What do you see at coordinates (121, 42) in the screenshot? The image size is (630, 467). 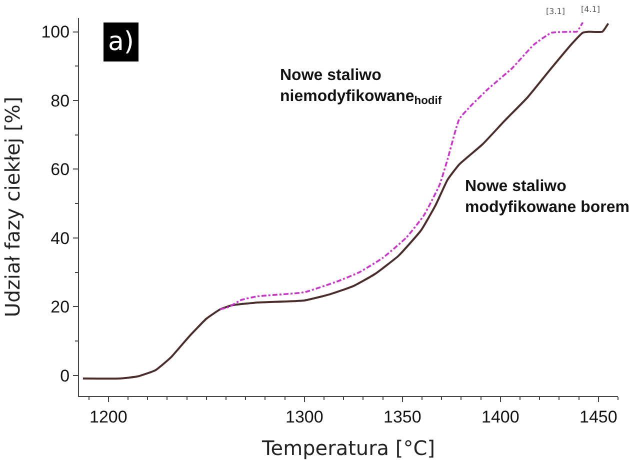 I see `annotation: a)` at bounding box center [121, 42].